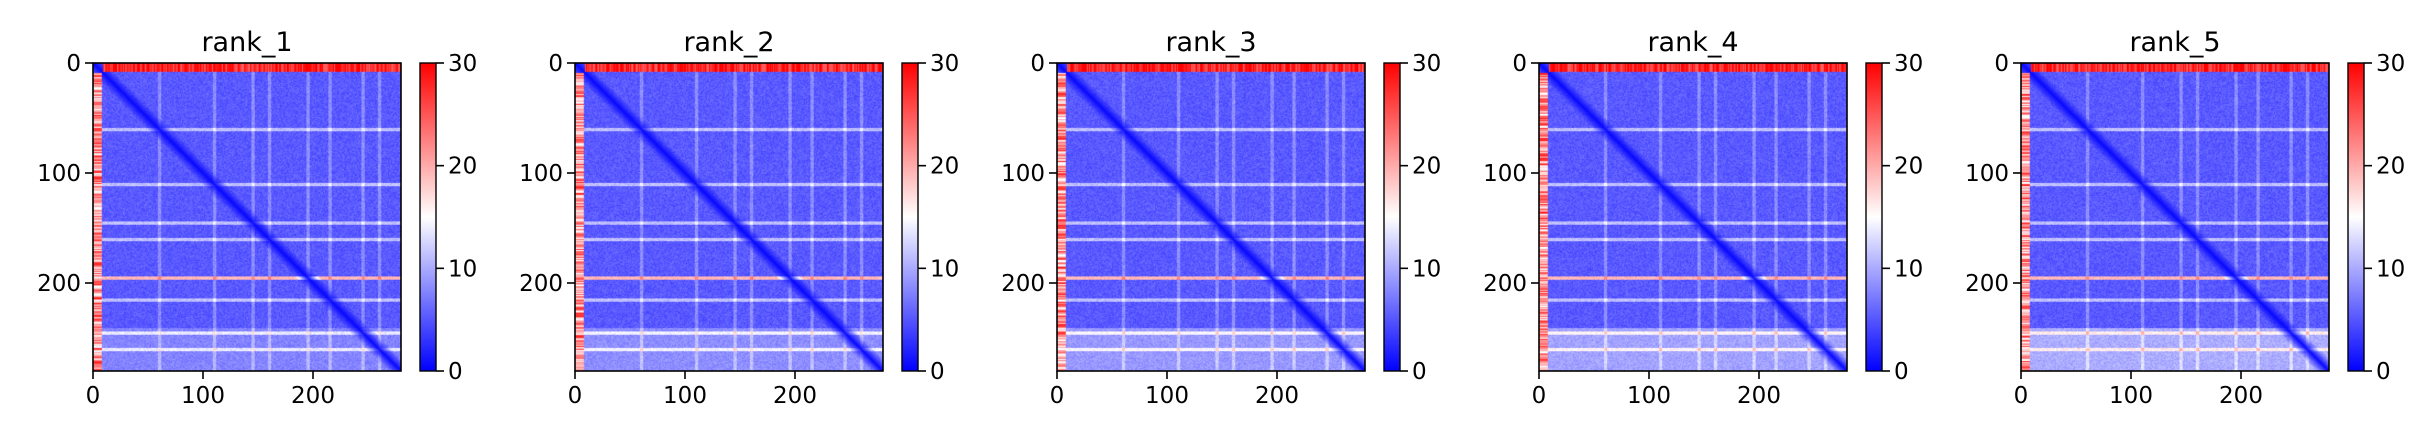 The height and width of the screenshot is (438, 2435). Describe the element at coordinates (728, 42) in the screenshot. I see `chart-title: rank_2` at that location.